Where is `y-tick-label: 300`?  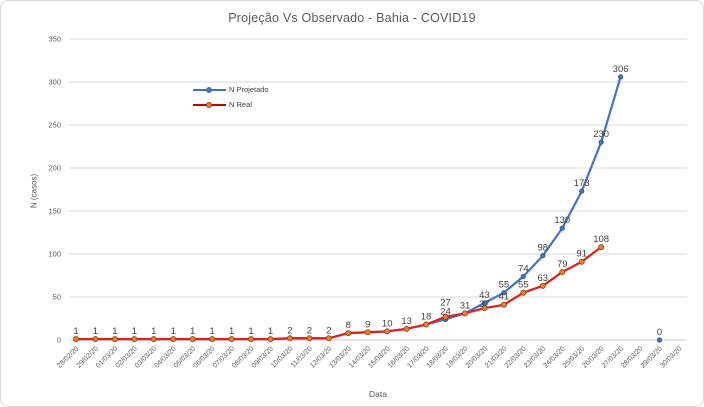
y-tick-label: 300 is located at coordinates (54, 82).